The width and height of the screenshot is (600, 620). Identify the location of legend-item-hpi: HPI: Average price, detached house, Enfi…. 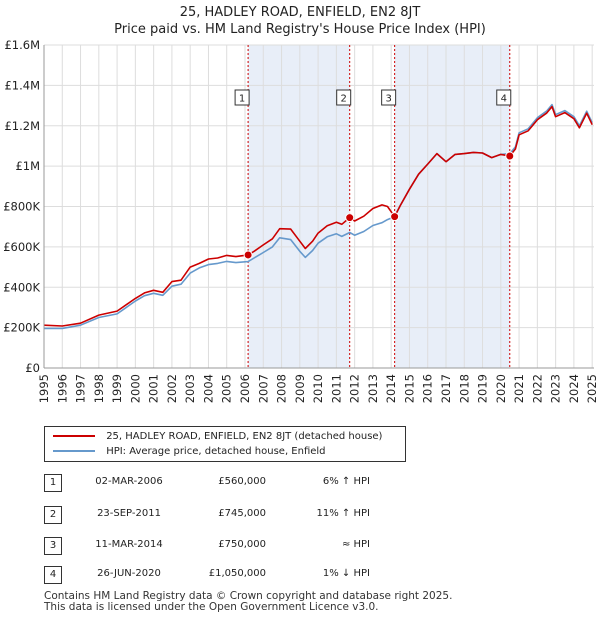
(189, 452).